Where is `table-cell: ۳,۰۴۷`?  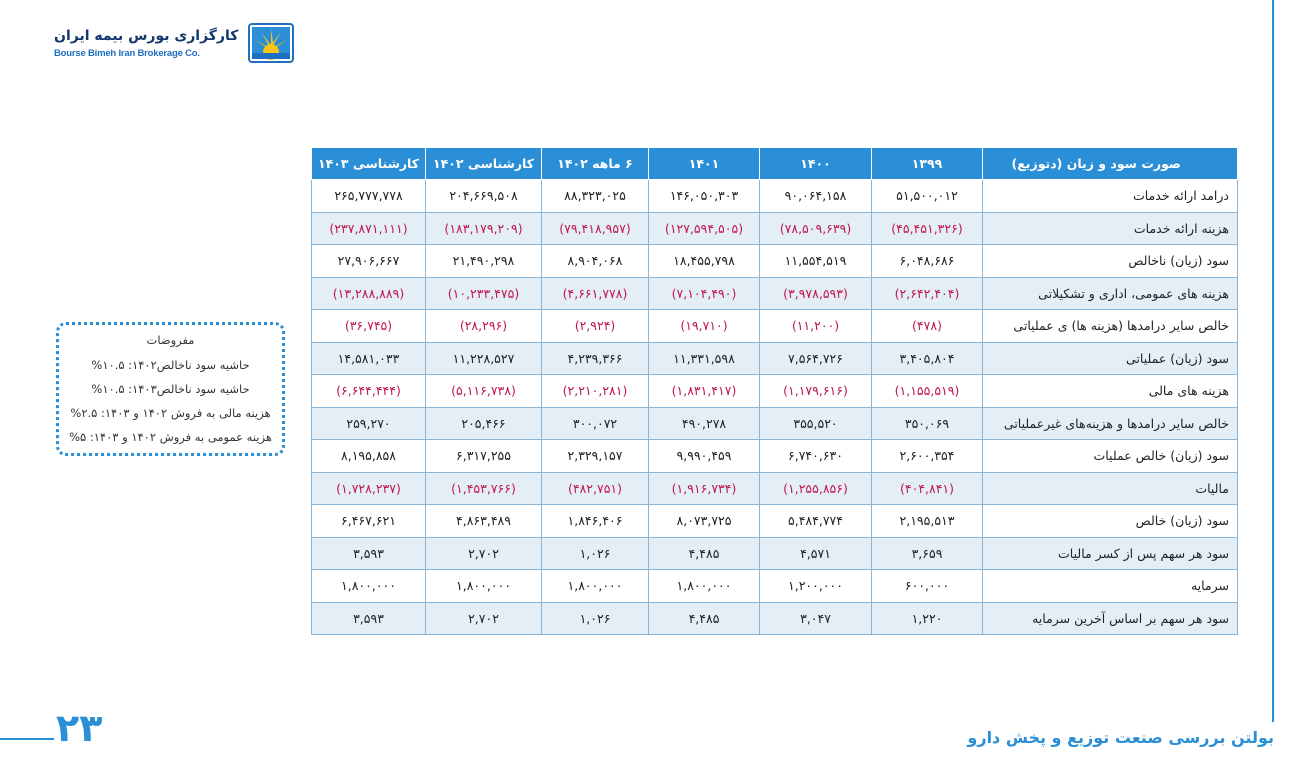 table-cell: ۳,۰۴۷ is located at coordinates (815, 618).